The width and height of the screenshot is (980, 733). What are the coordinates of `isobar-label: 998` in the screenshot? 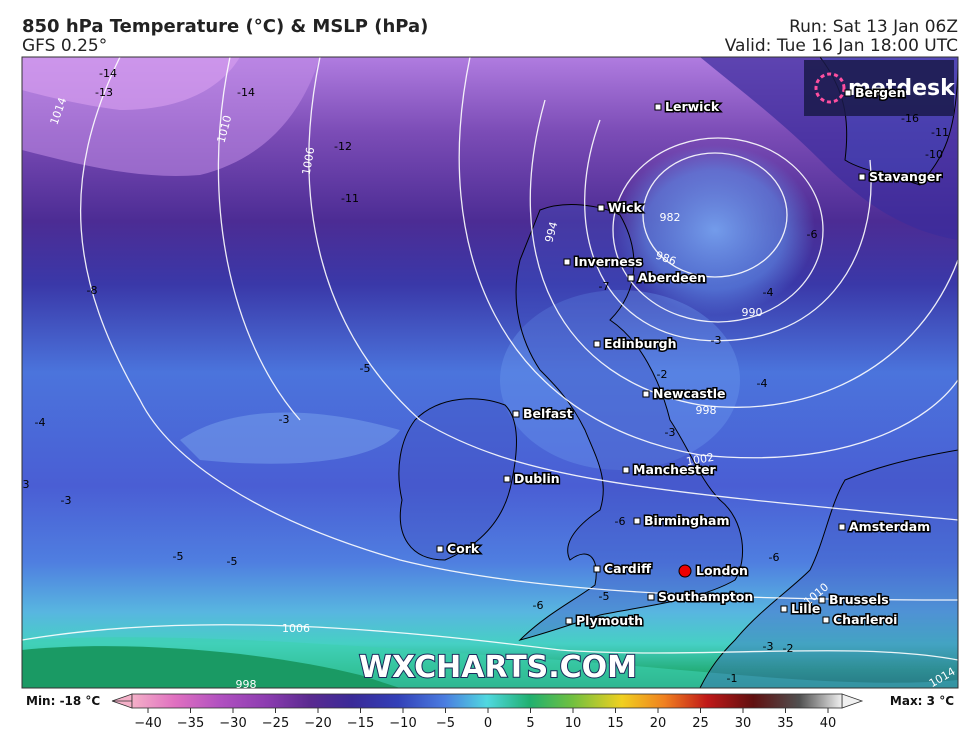 It's located at (246, 684).